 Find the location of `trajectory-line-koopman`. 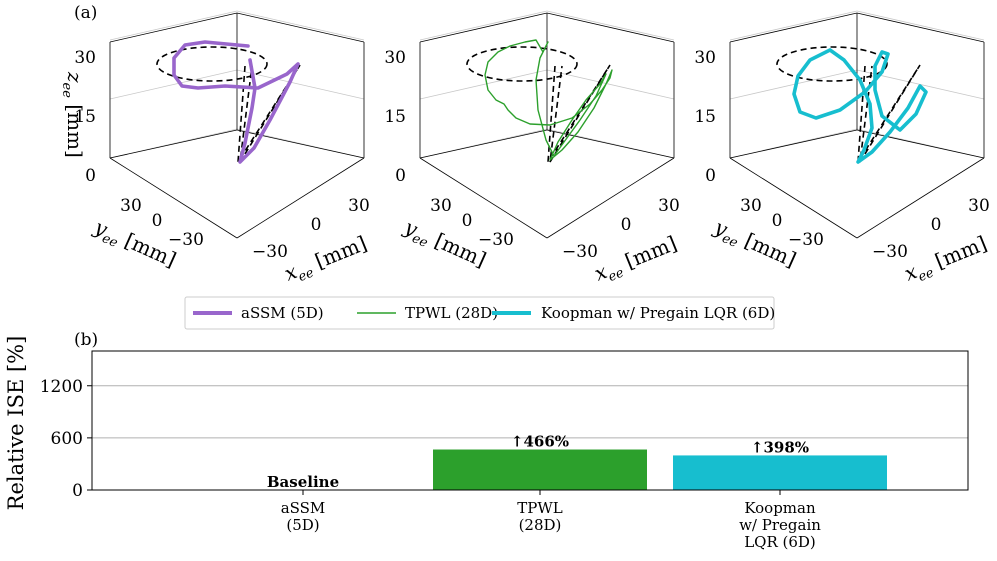

trajectory-line-koopman is located at coordinates (860, 106).